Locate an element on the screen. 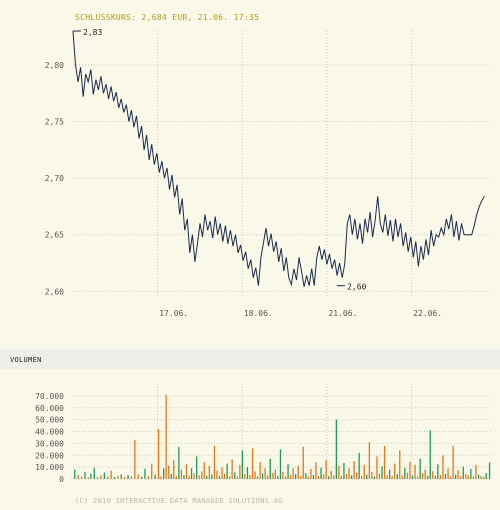 The image size is (500, 510). volume-y-tick-label: 30.000 is located at coordinates (49, 443).